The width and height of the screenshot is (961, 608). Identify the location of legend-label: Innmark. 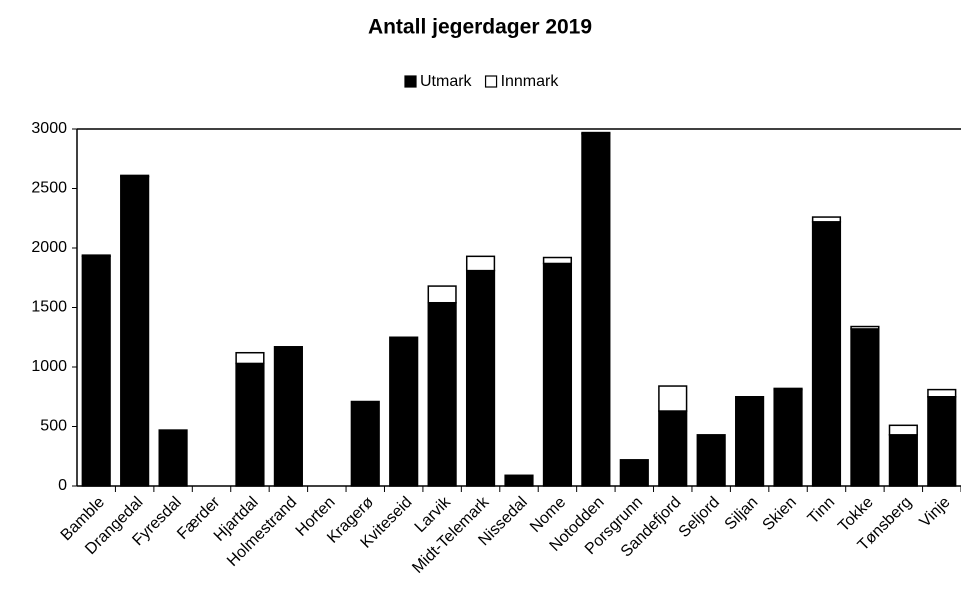
(530, 81).